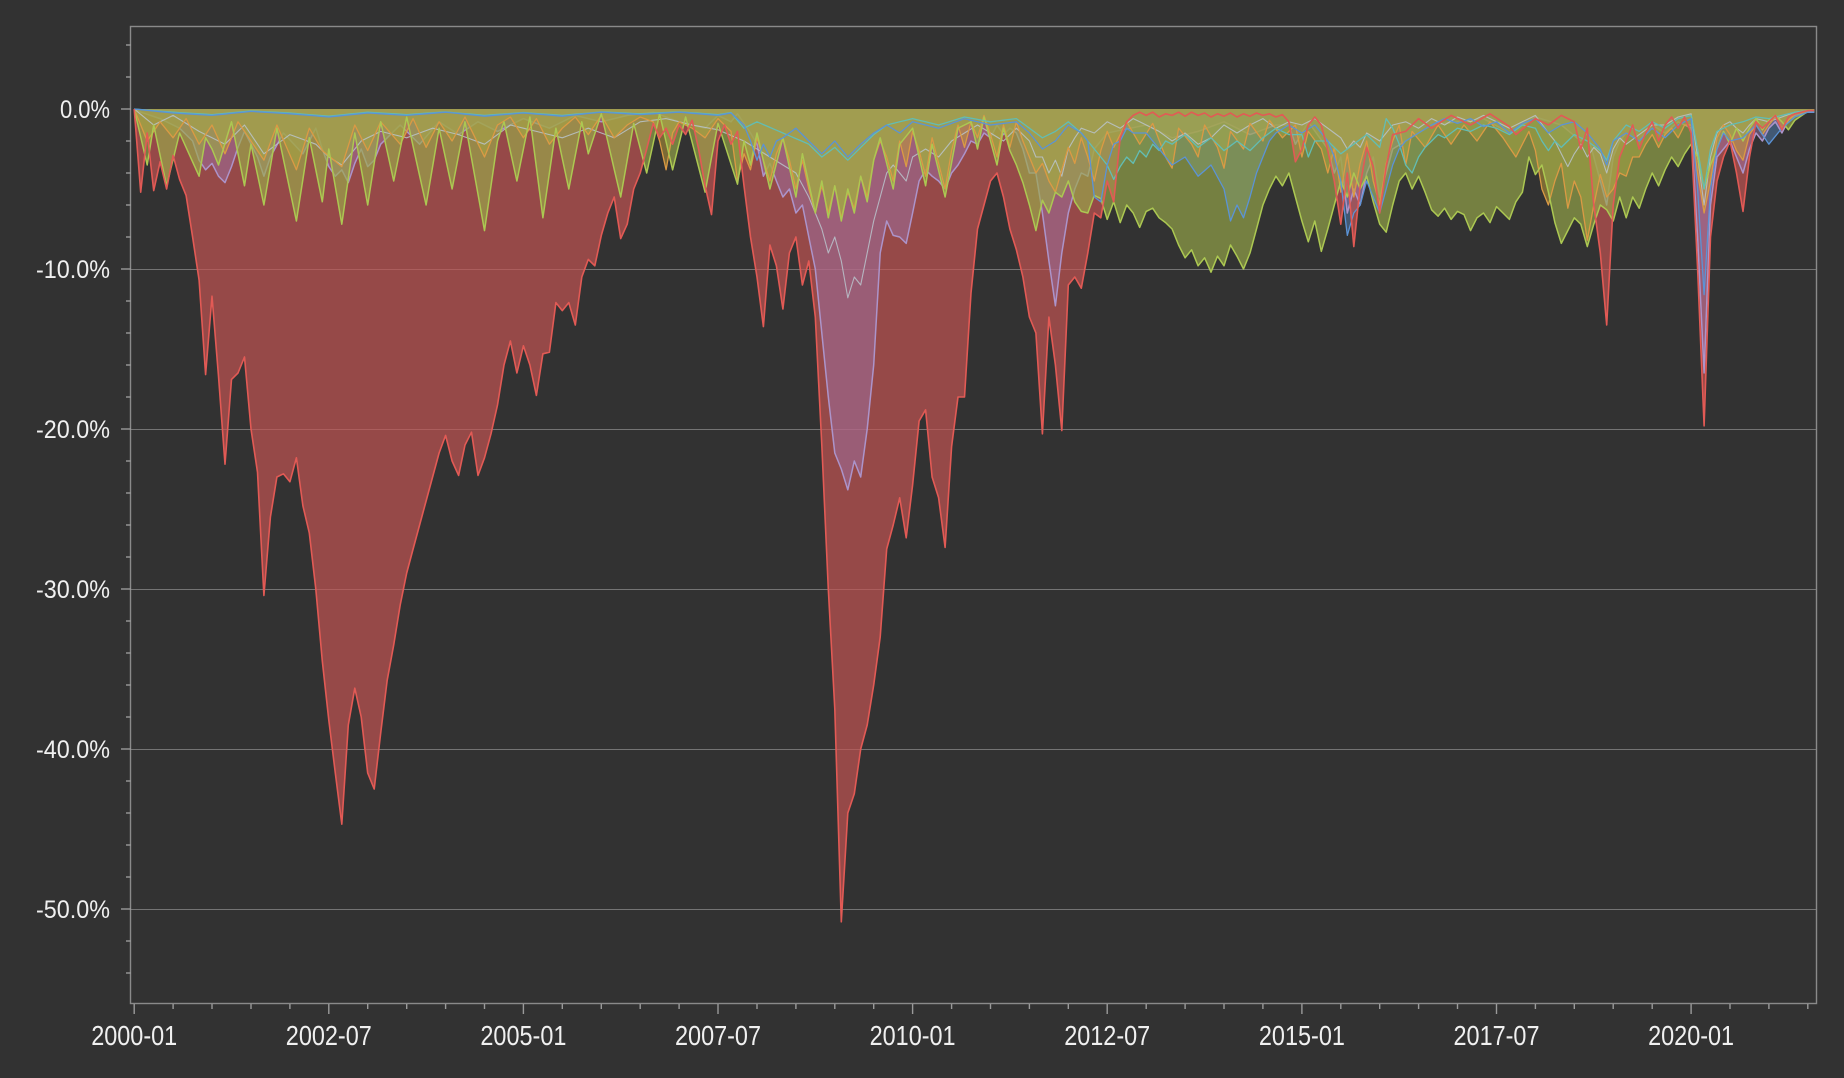 This screenshot has width=1844, height=1078. I want to click on svg-text: -40.0%, so click(73, 750).